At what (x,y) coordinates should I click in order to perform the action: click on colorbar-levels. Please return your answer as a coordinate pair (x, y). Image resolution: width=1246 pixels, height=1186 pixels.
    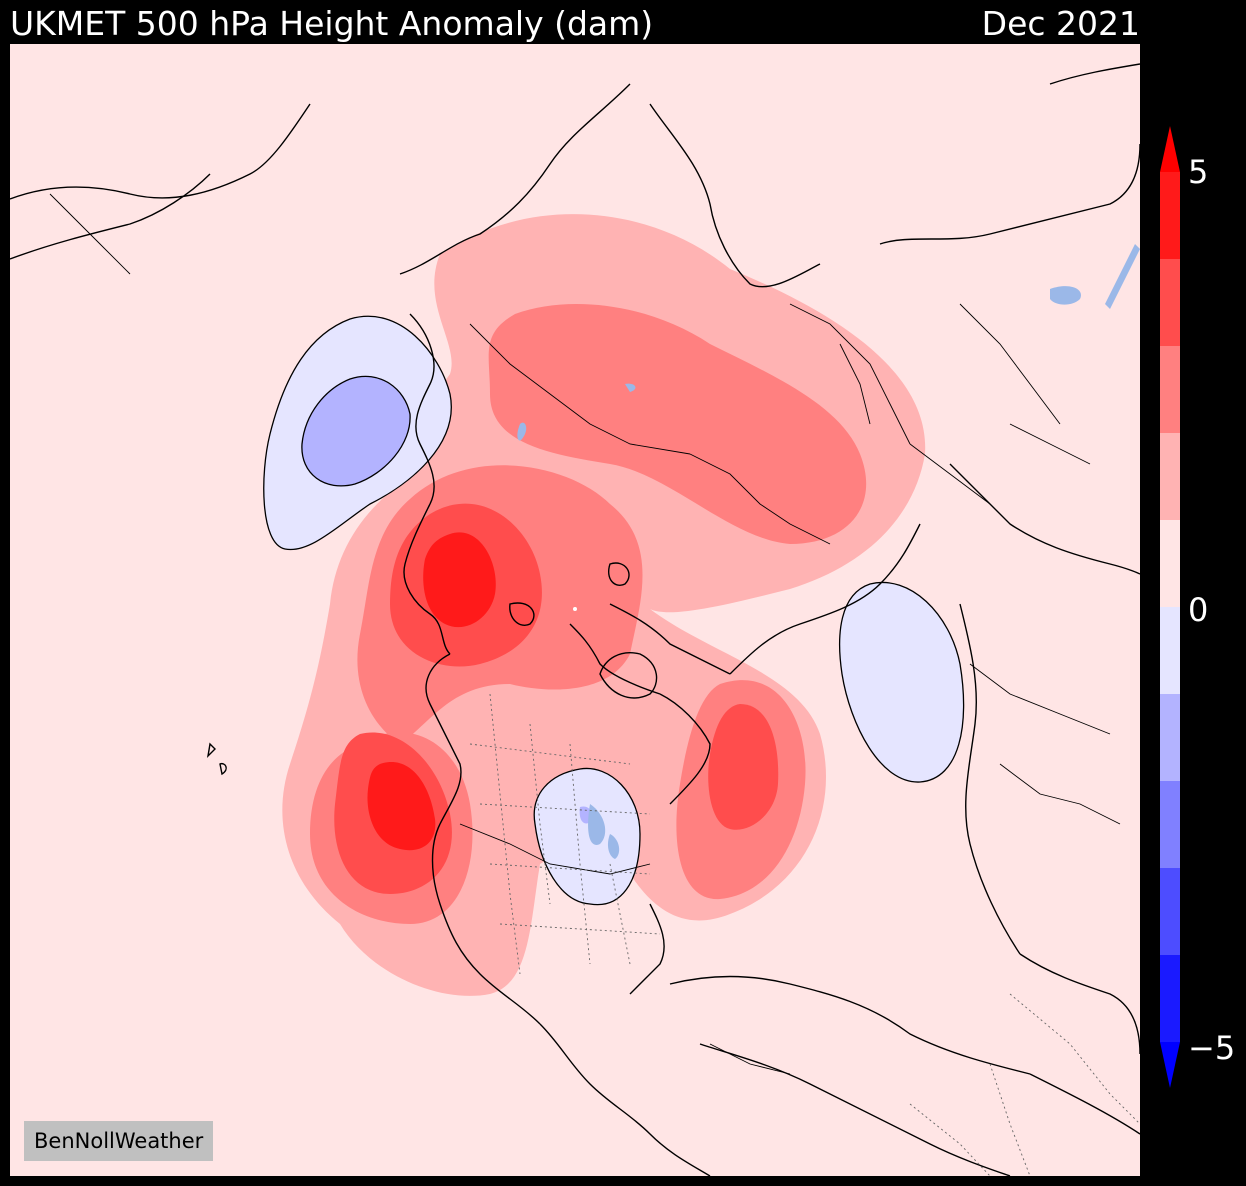
    Looking at the image, I should click on (1170, 607).